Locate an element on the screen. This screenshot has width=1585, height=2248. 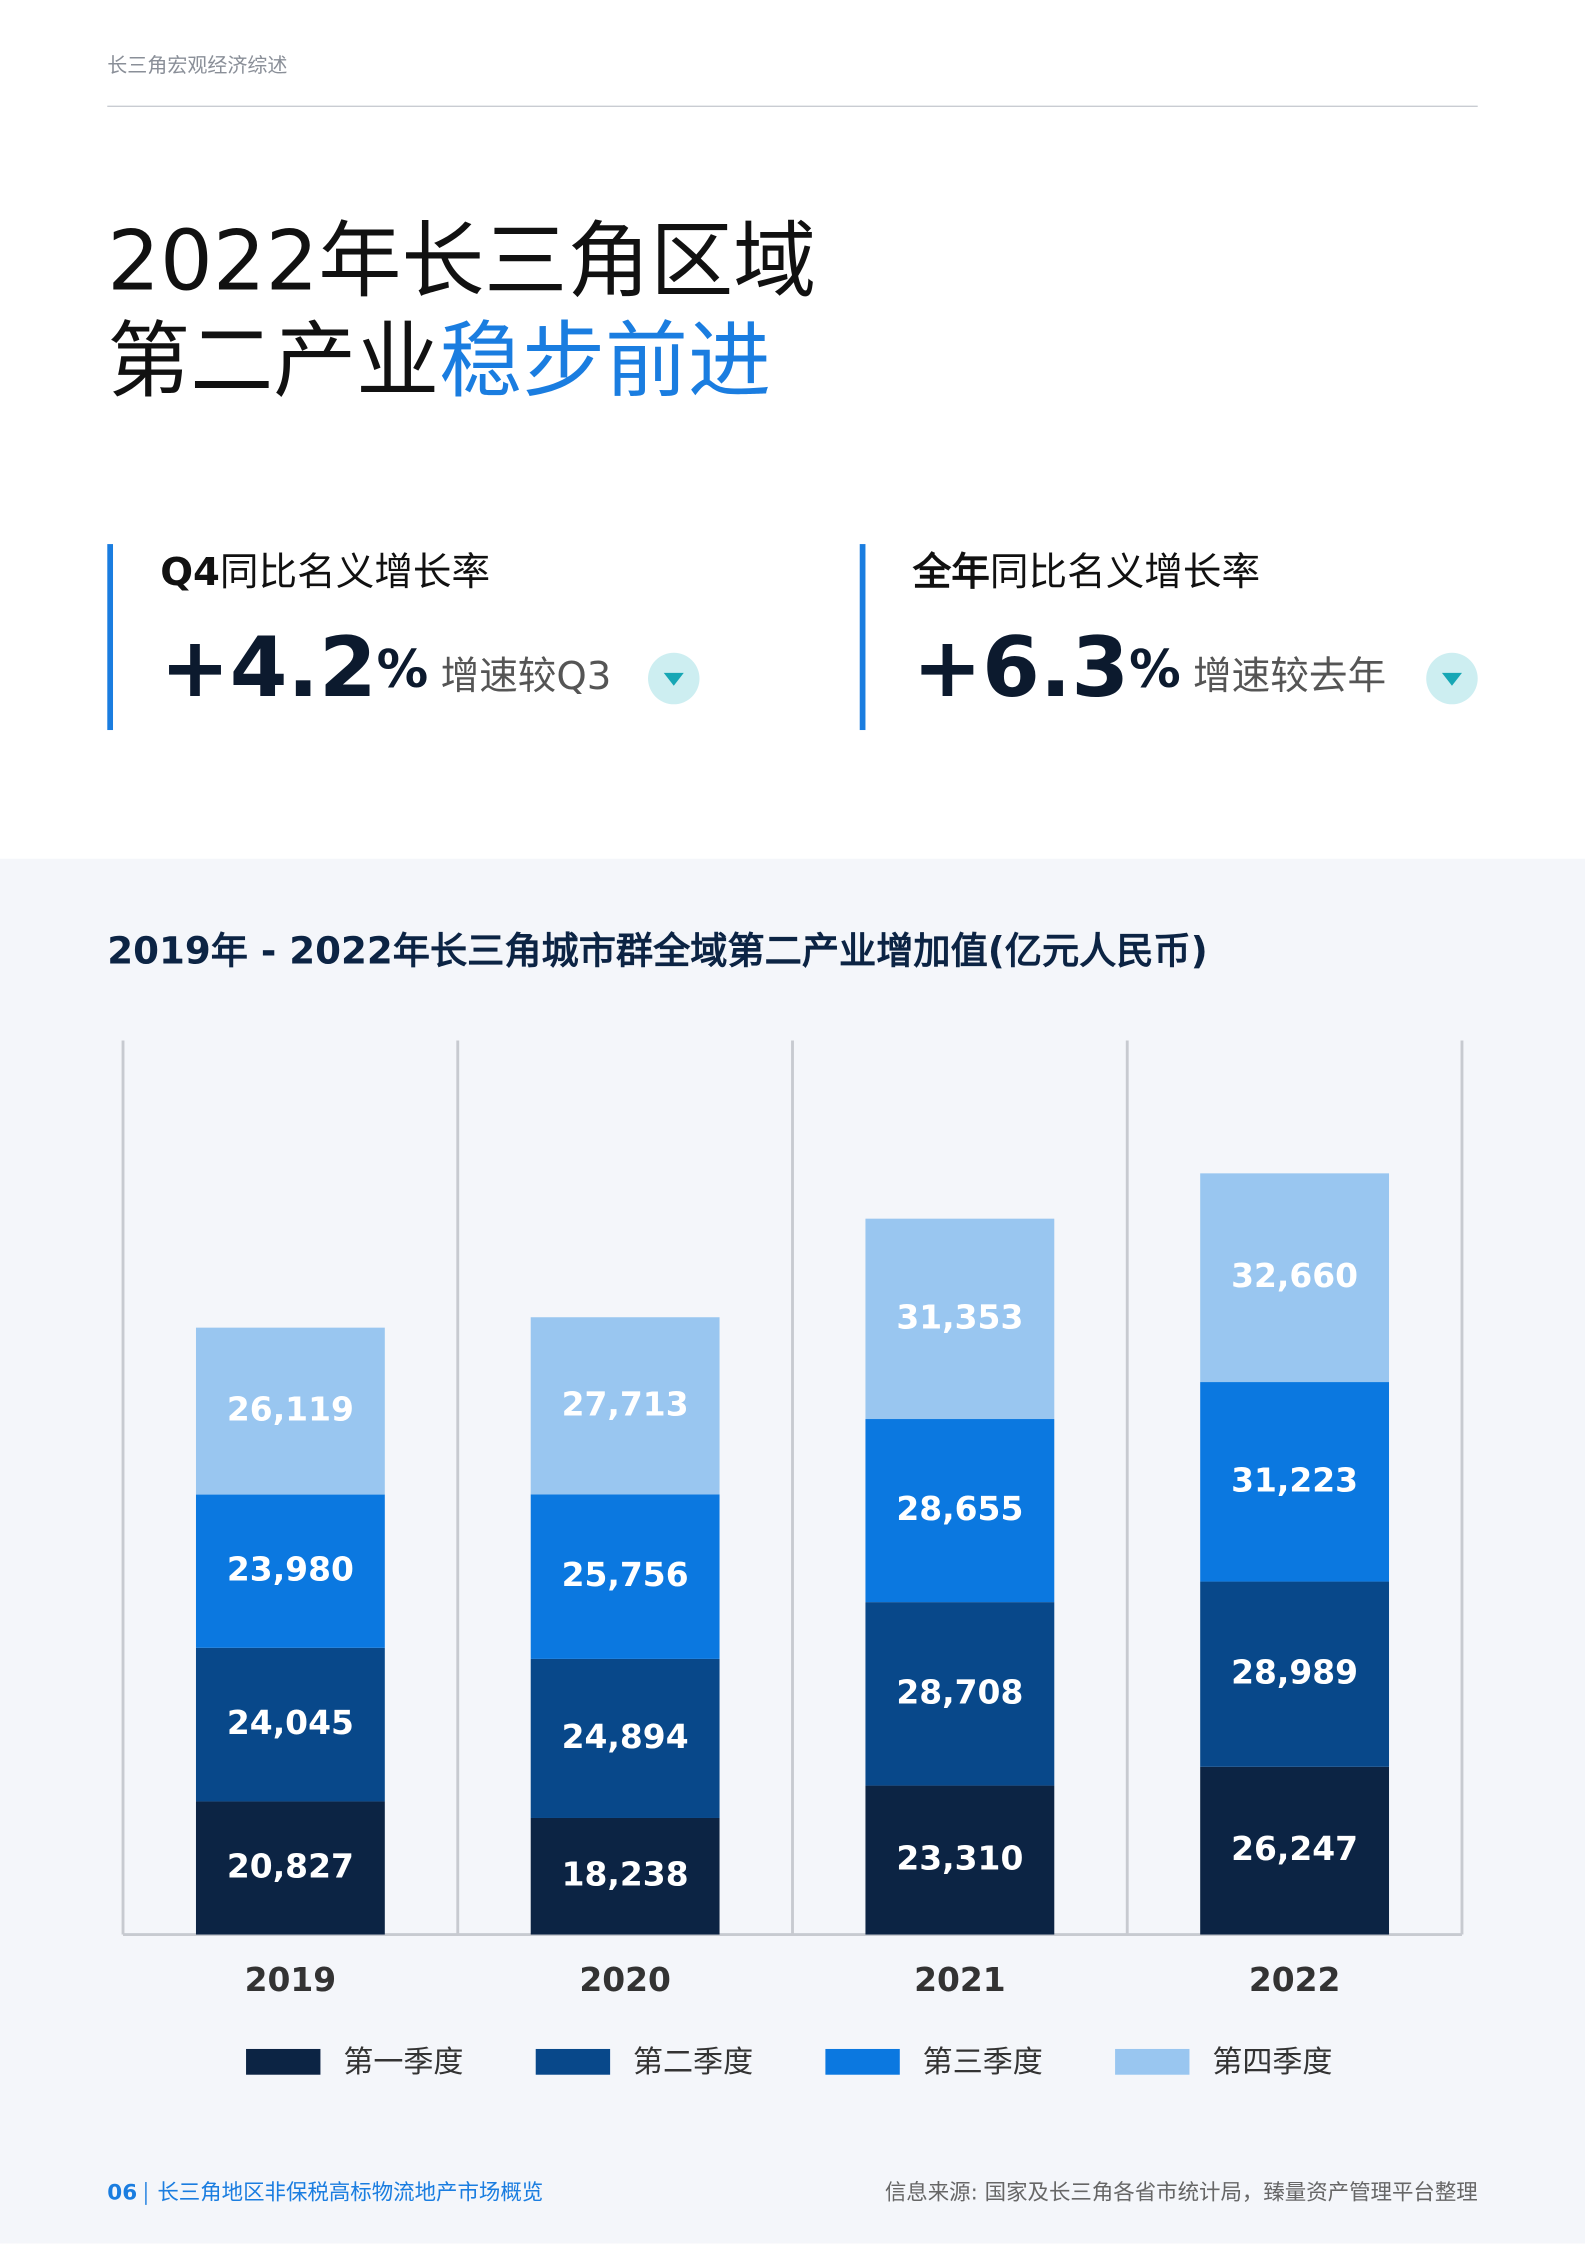
kpi-value: +4.2% is located at coordinates (294, 667).